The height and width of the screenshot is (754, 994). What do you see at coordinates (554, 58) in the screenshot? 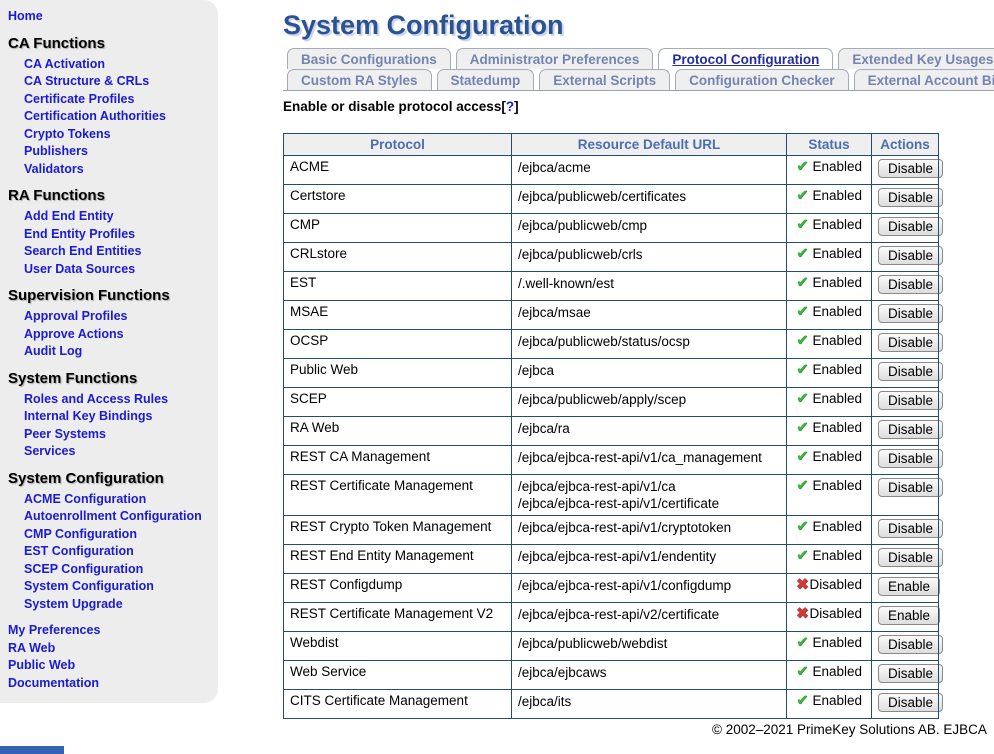
I see `tab-administrator-preferences: Administrator Preferences` at bounding box center [554, 58].